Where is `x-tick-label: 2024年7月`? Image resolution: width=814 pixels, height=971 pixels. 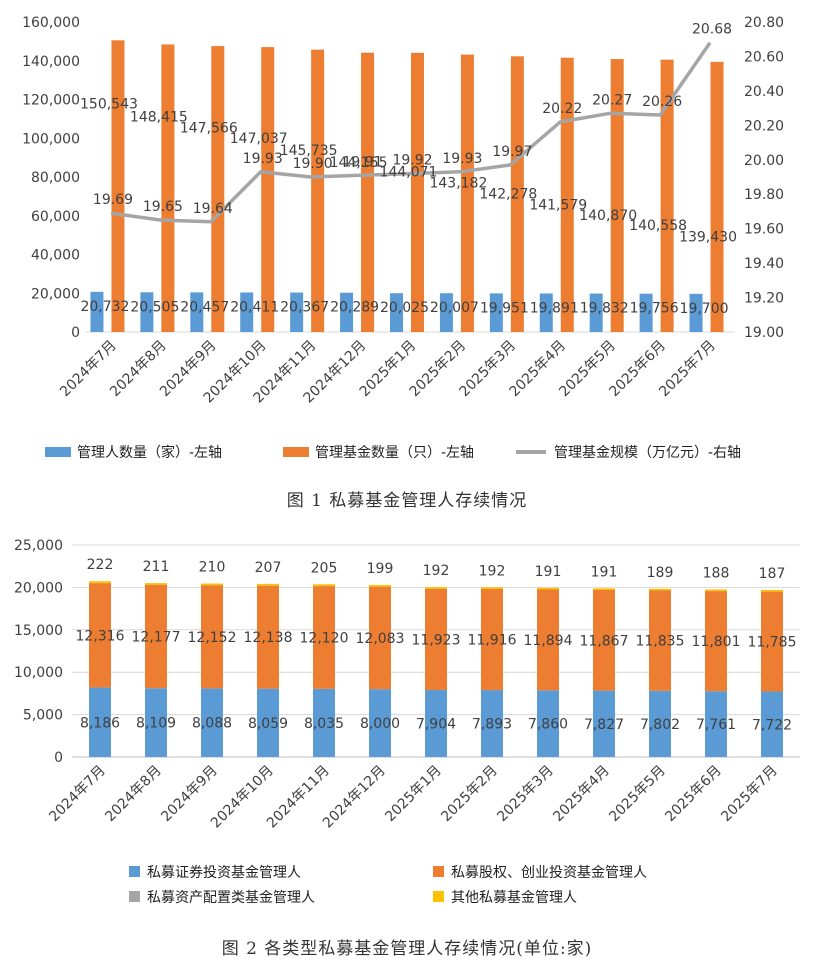
x-tick-label: 2024年7月 is located at coordinates (77, 794).